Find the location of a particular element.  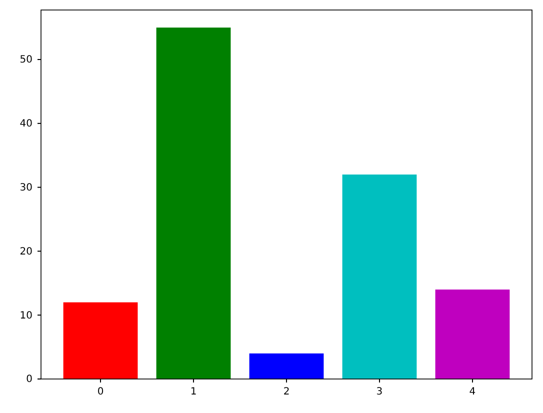

y-tick-label: 20 is located at coordinates (26, 252).